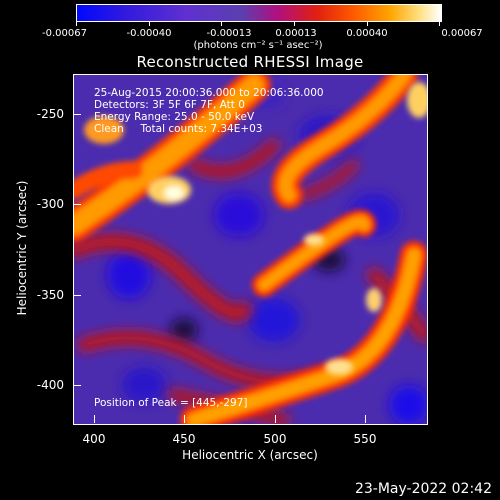 This screenshot has height=500, width=500. Describe the element at coordinates (365, 439) in the screenshot. I see `x-tick-label: 550` at that location.